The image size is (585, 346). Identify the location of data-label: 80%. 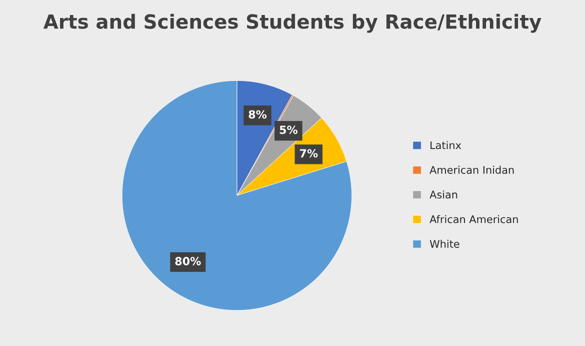
(188, 261).